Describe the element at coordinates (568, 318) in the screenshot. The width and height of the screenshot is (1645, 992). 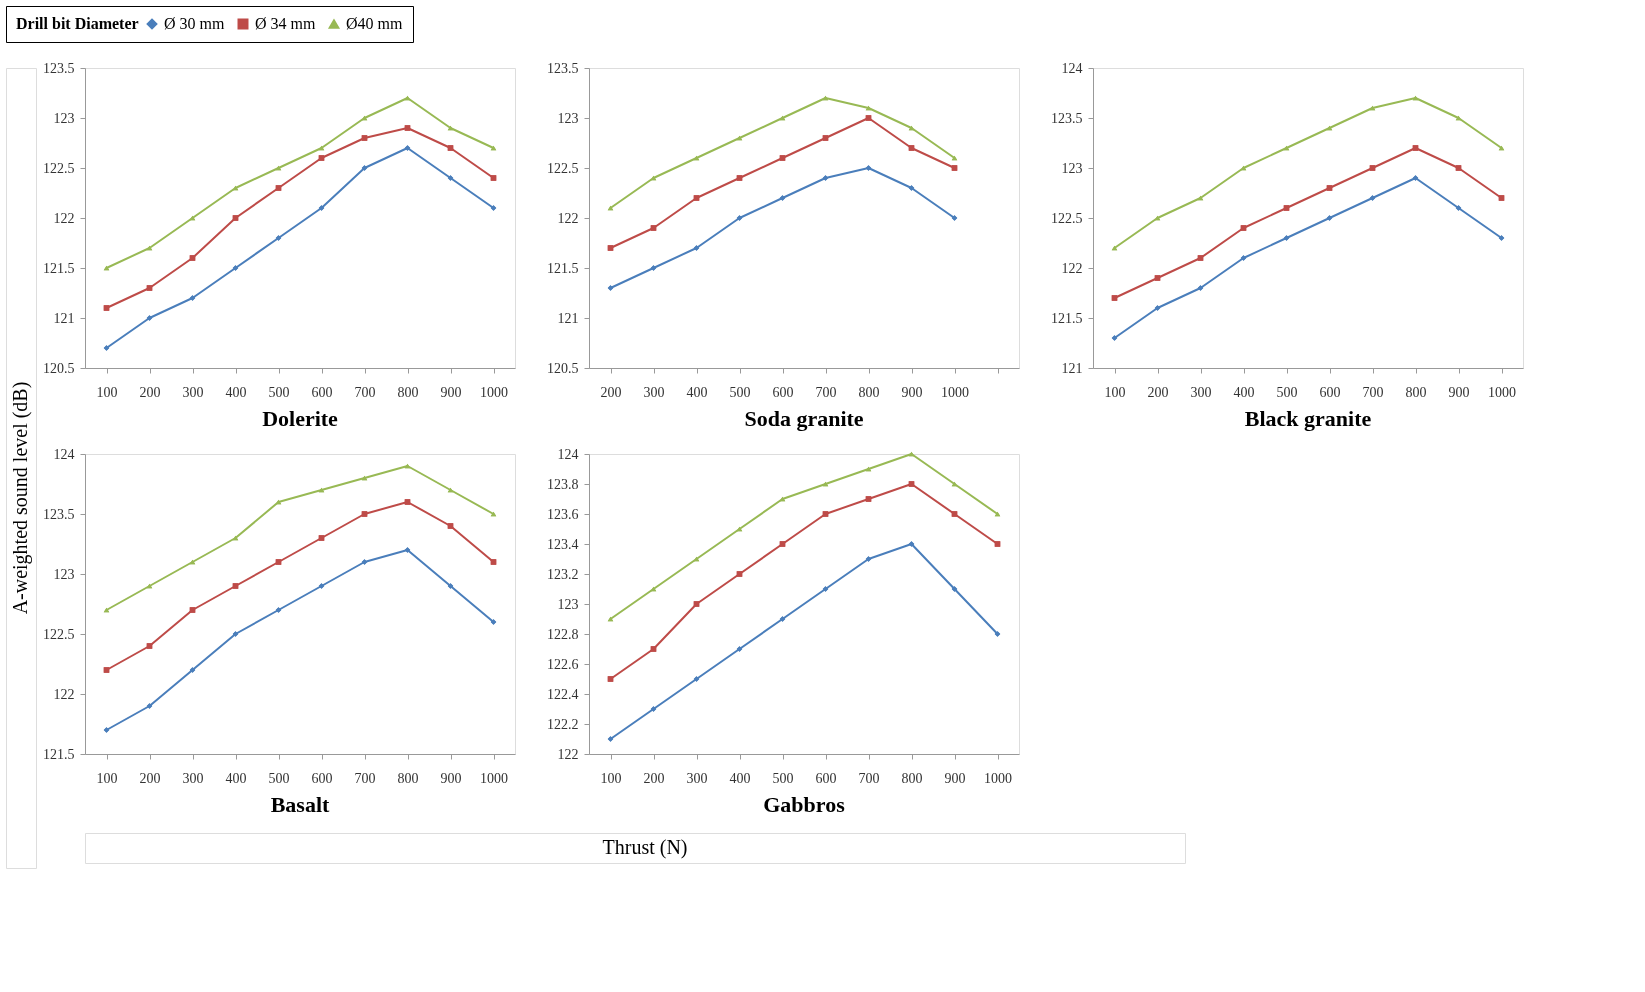
I see `y-tick-label: 121` at that location.